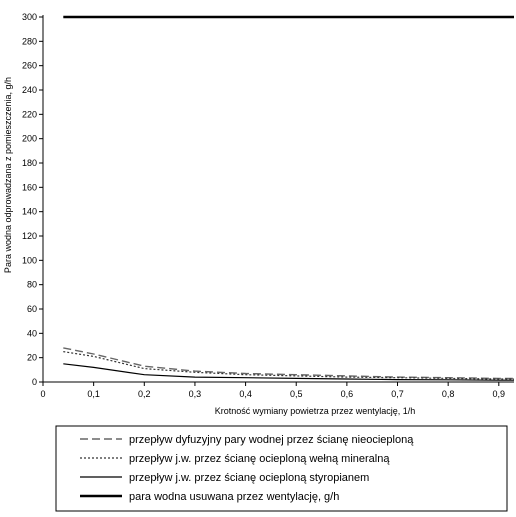 The width and height of the screenshot is (516, 517). I want to click on y-tick-label: 240, so click(29, 90).